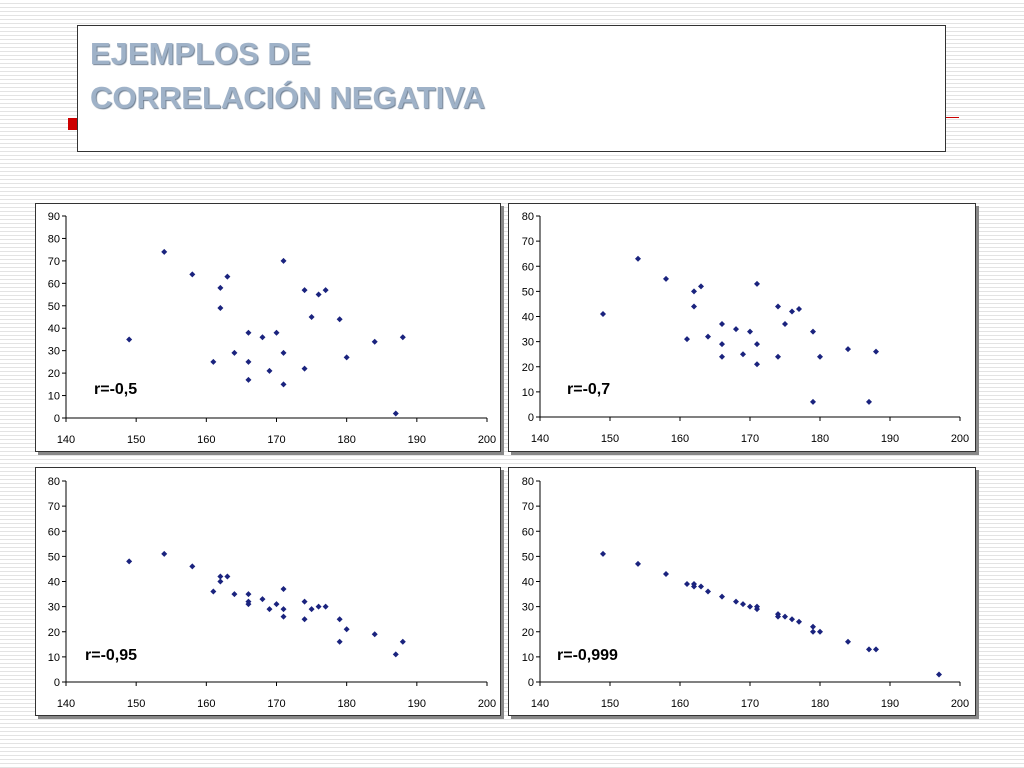 The image size is (1024, 768). Describe the element at coordinates (587, 655) in the screenshot. I see `correlation-label: r=-0,999` at that location.